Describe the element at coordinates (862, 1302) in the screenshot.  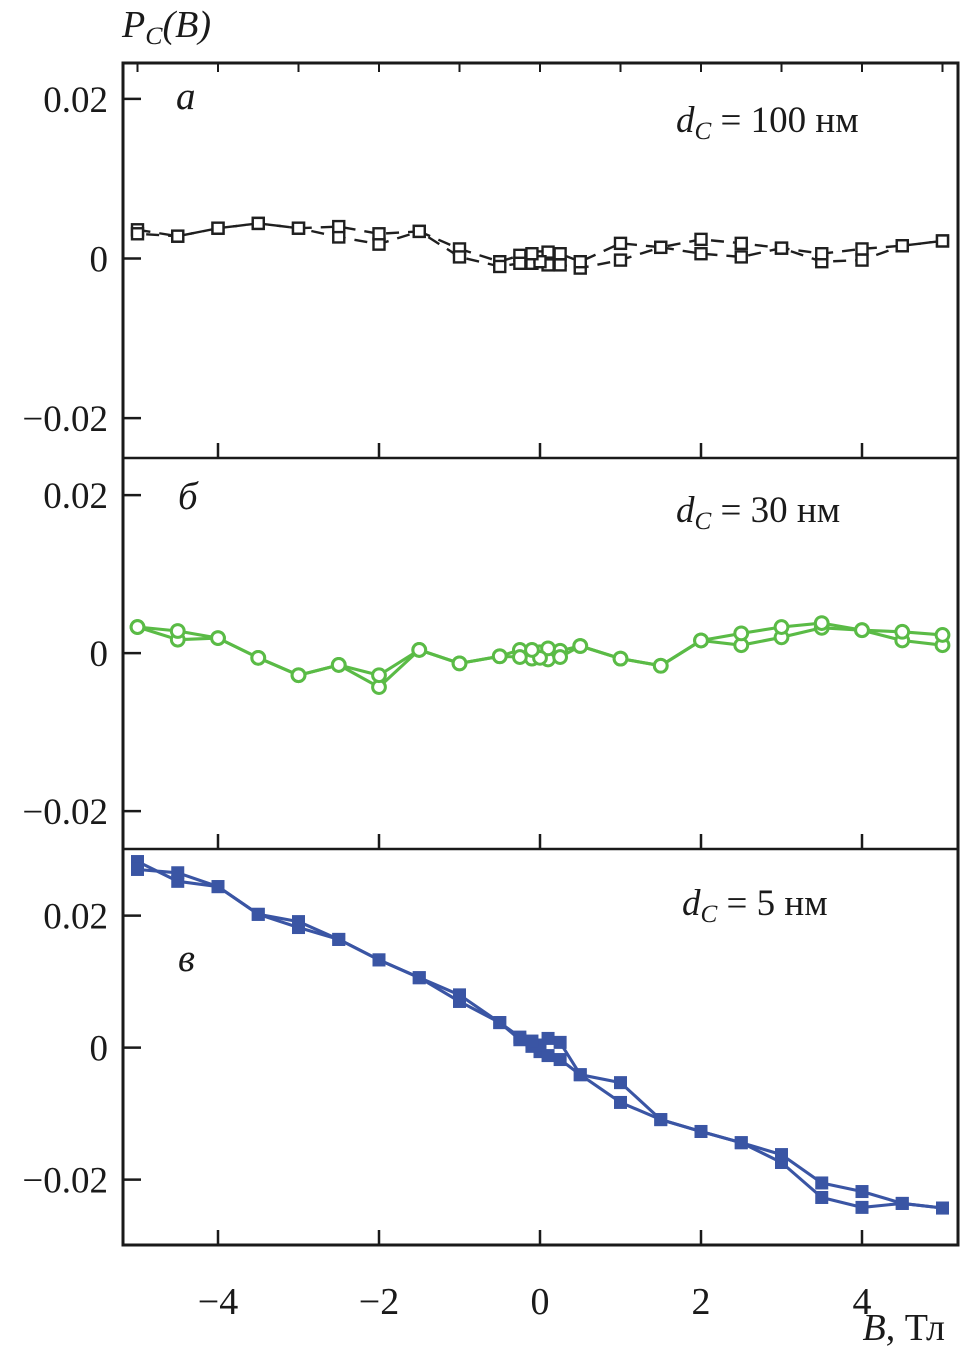
I see `x-tick-label: 4` at that location.